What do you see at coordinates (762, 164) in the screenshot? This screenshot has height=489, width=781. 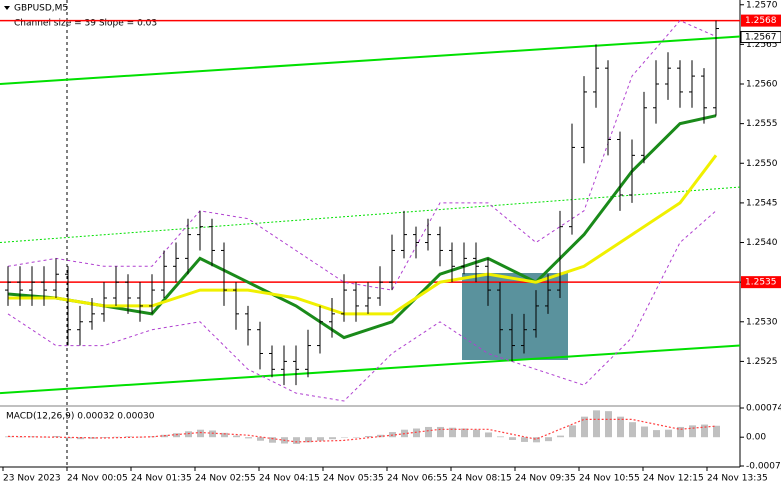 I see `y-tick-label: 1.2550` at bounding box center [762, 164].